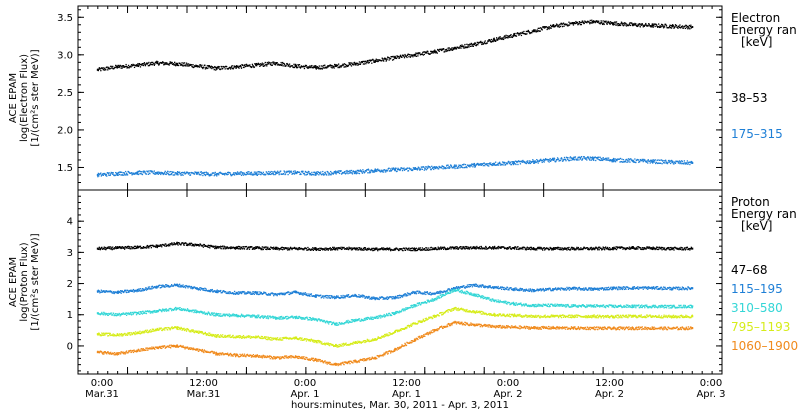 This screenshot has height=410, width=800. Describe the element at coordinates (24, 98) in the screenshot. I see `y-axis-label: log(Electron Flux)` at that location.